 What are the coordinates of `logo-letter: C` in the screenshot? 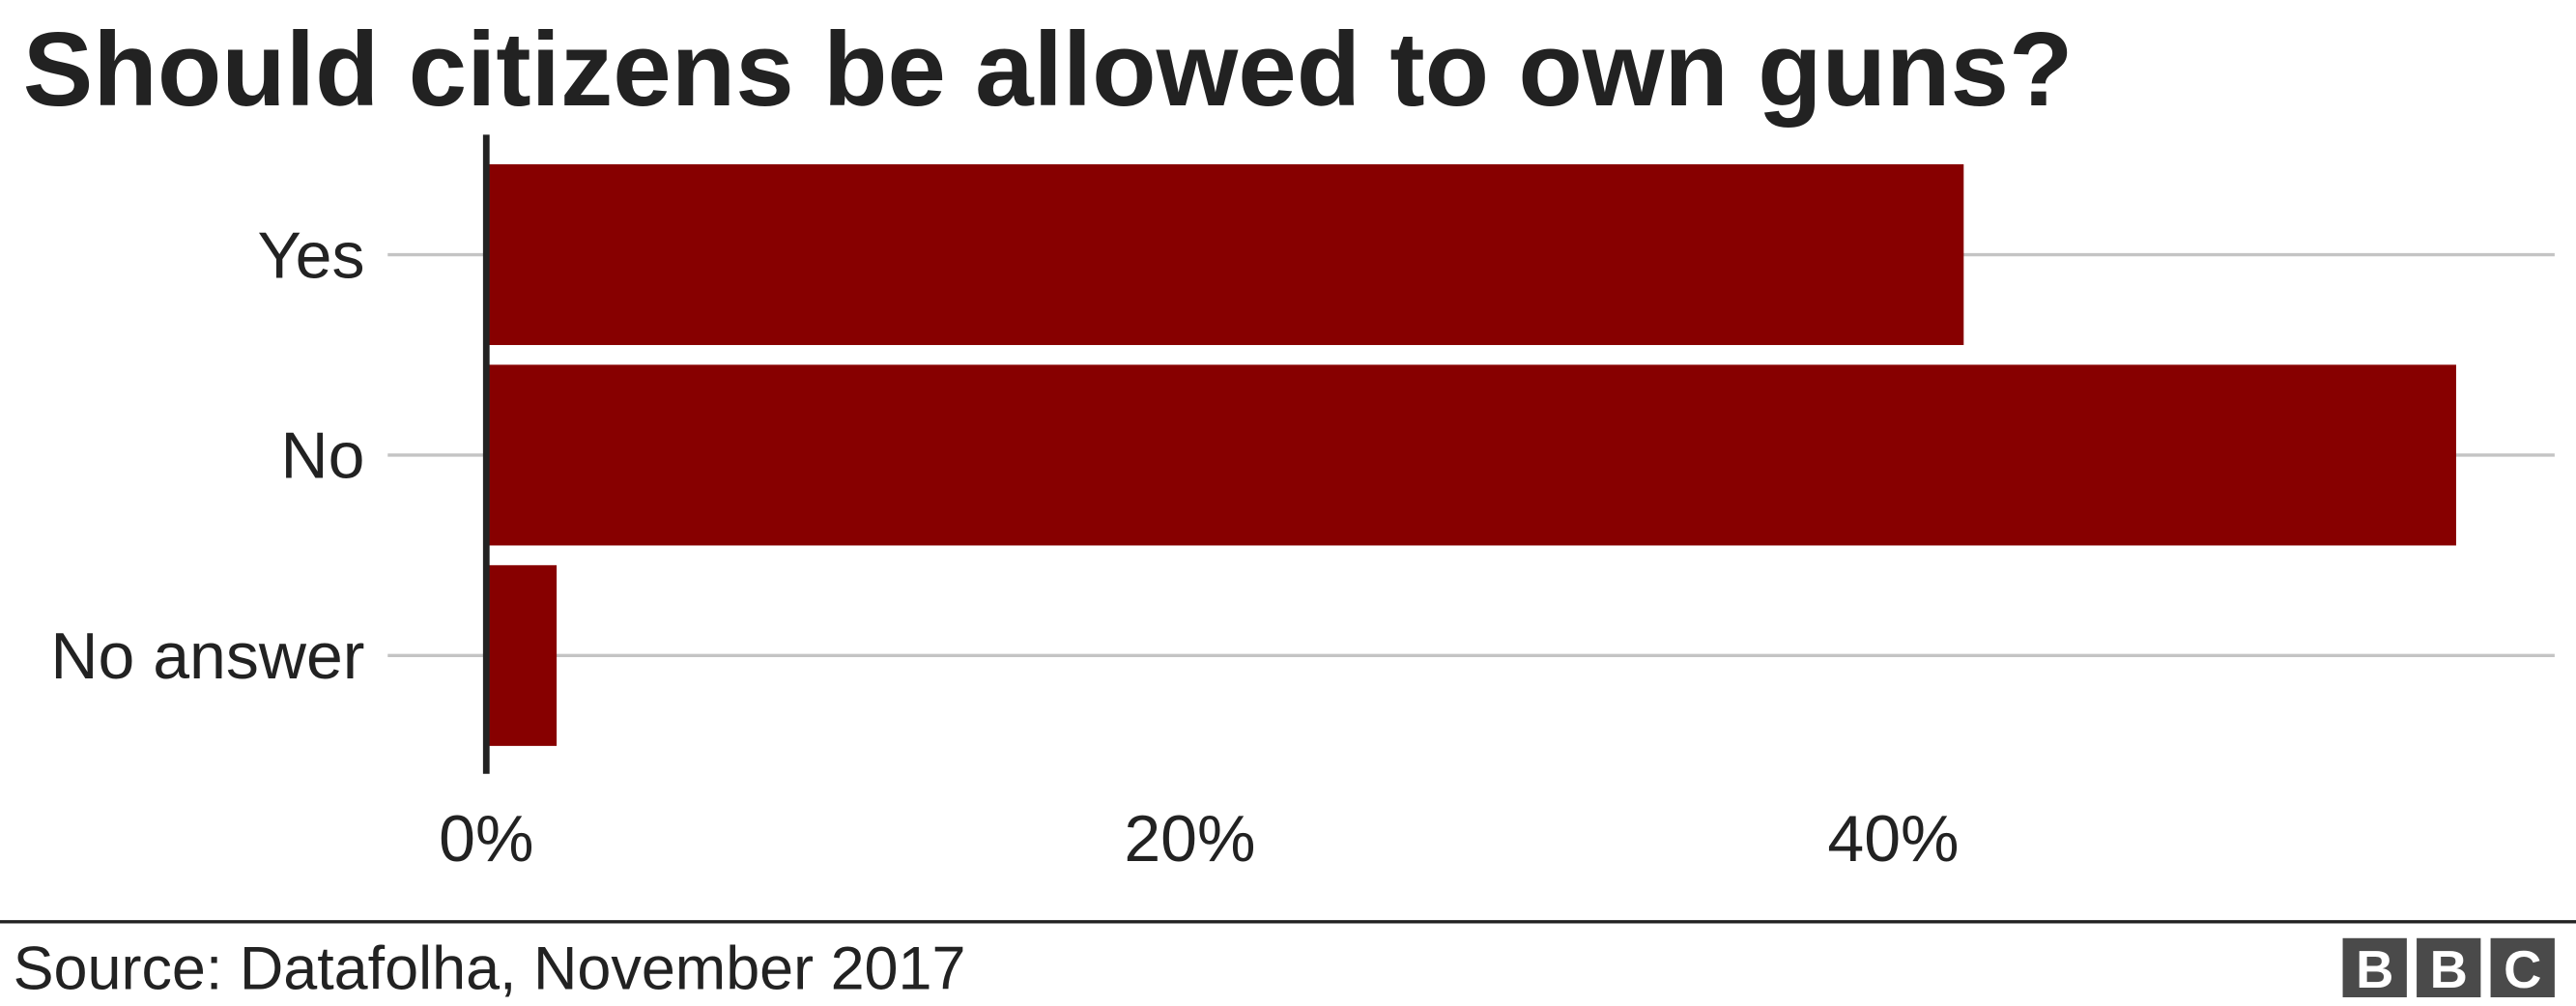 It's located at (2523, 969).